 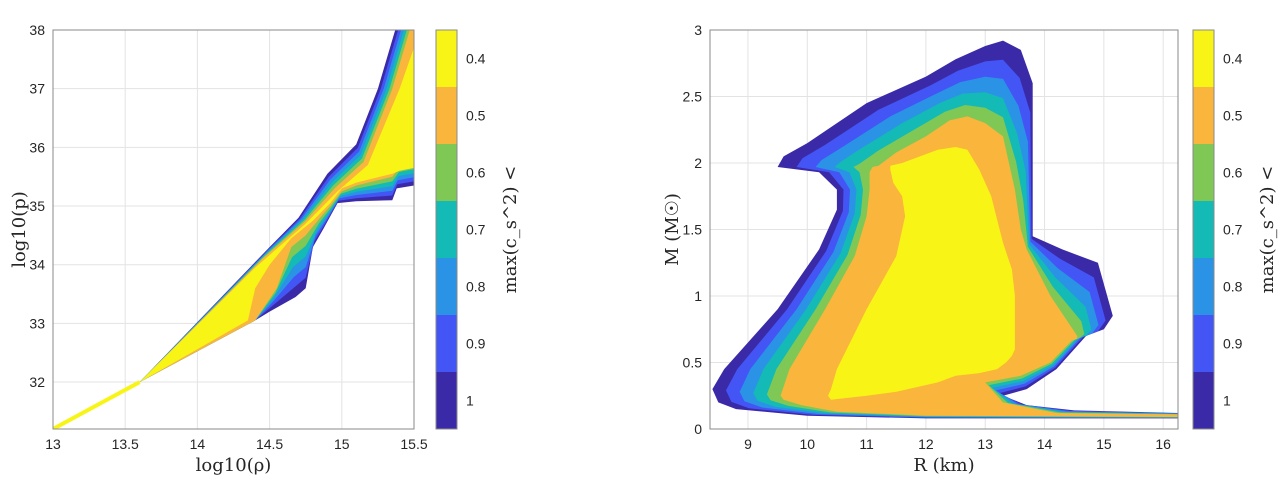 I want to click on y-axis-label: M (M☉), so click(x=672, y=229).